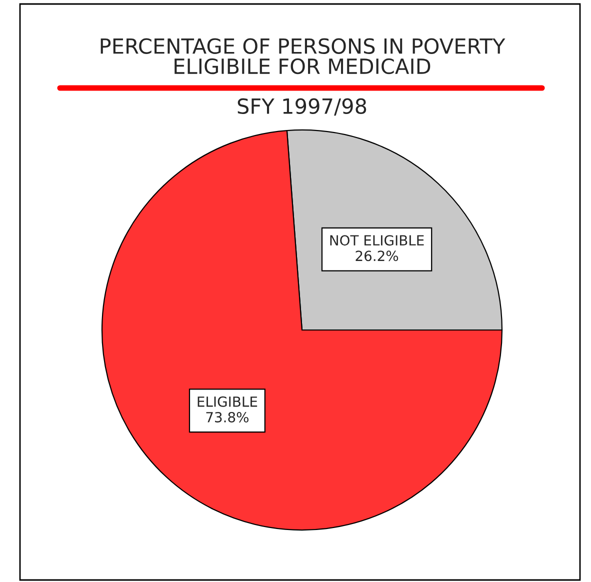 The width and height of the screenshot is (591, 582). I want to click on slice-label: NOT ELIGIBLE, so click(377, 240).